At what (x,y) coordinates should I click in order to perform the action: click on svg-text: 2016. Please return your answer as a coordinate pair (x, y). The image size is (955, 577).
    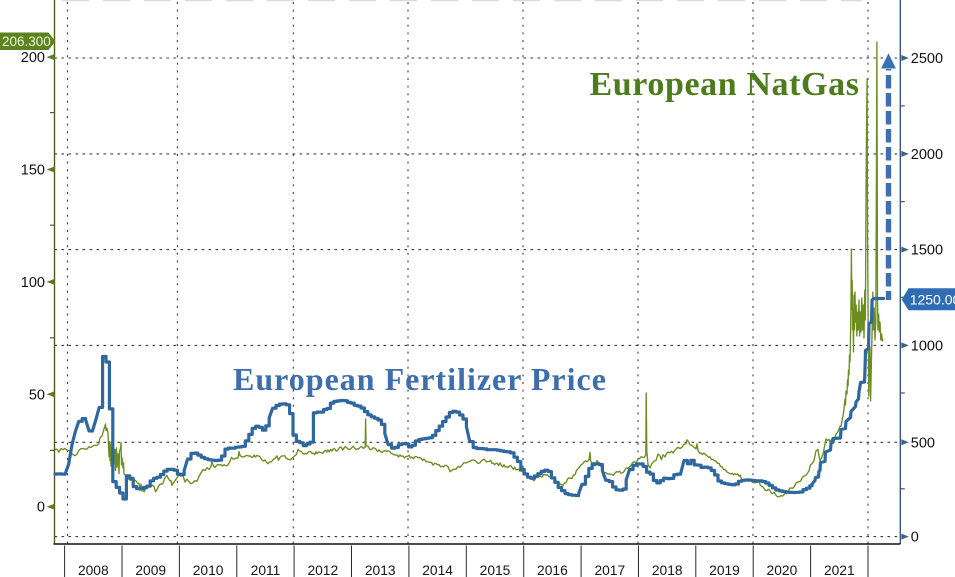
    Looking at the image, I should click on (552, 570).